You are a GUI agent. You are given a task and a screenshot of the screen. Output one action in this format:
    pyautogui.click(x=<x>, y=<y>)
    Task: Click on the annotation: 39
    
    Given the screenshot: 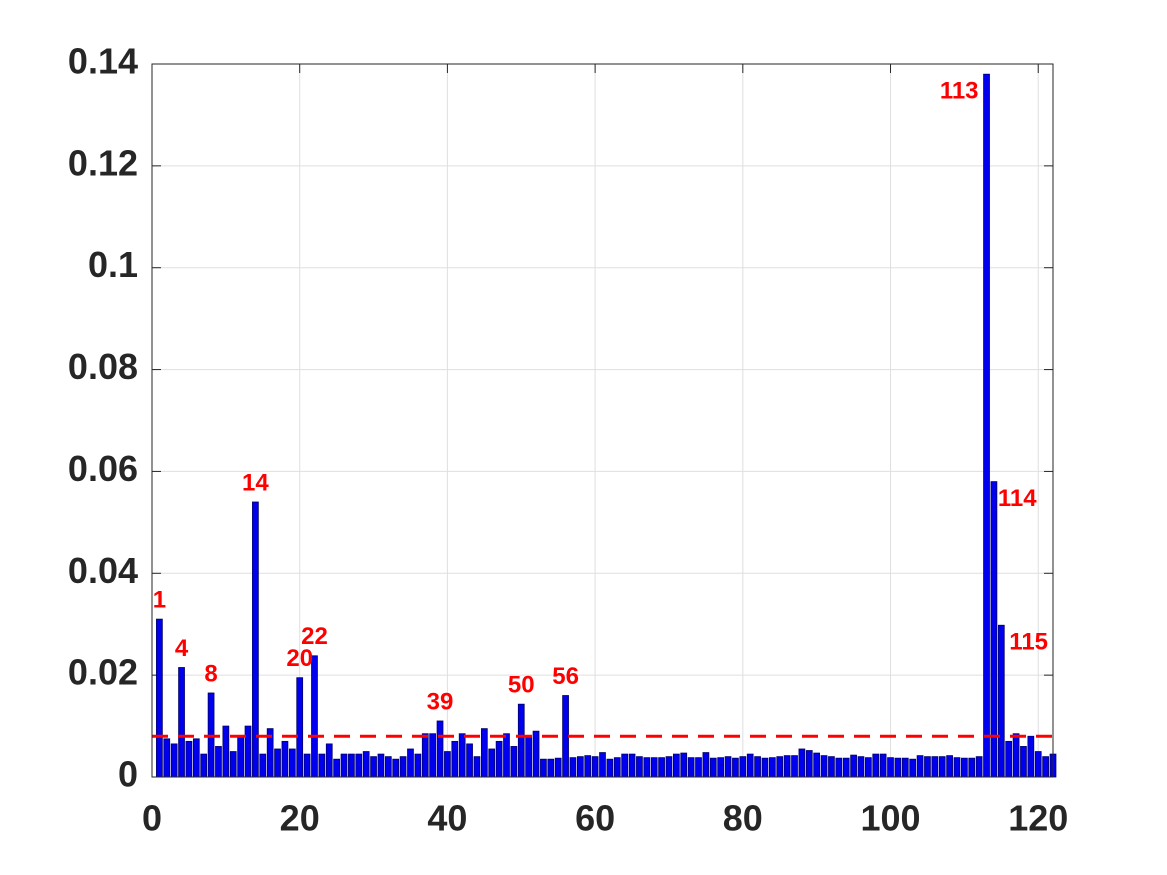 What is the action you would take?
    pyautogui.click(x=440, y=701)
    